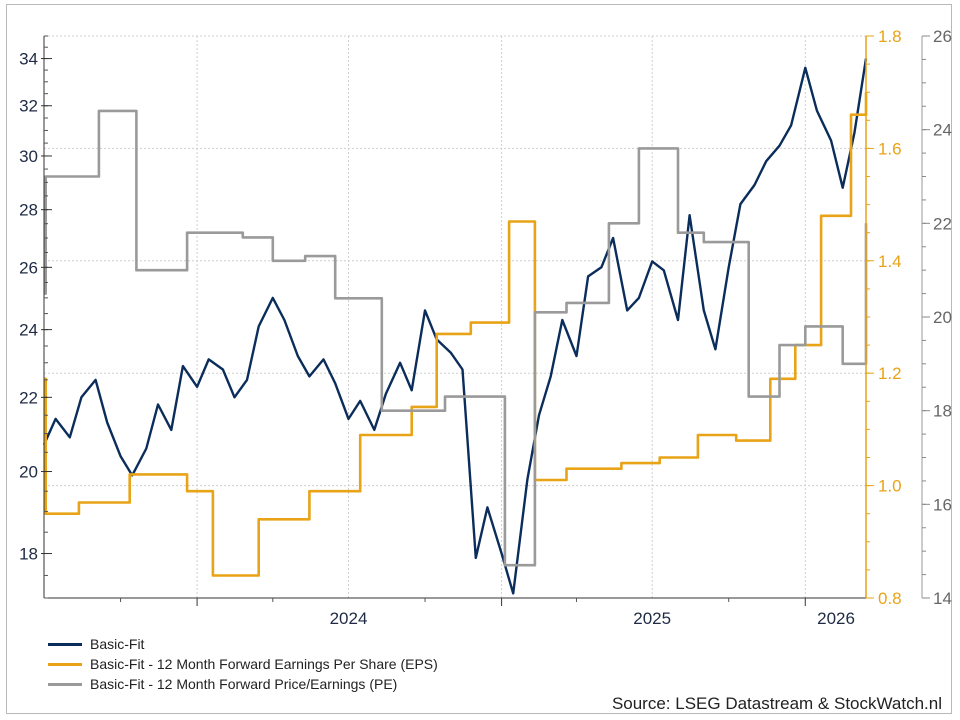  Describe the element at coordinates (890, 486) in the screenshot. I see `right-inner-tick-label: 1.0` at that location.